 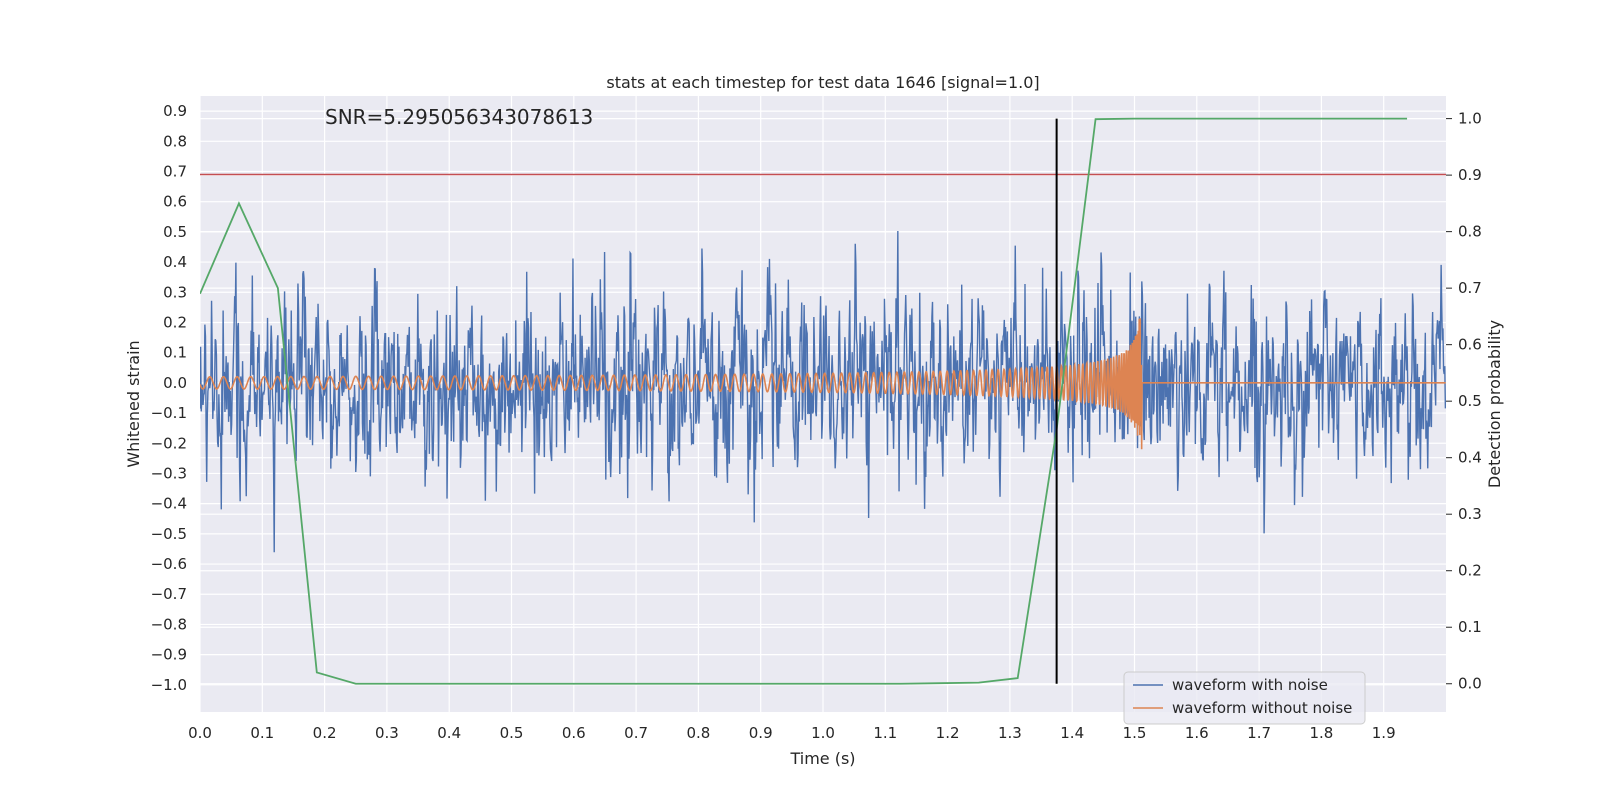 I want to click on x-tick-label: 1.2, so click(x=948, y=733).